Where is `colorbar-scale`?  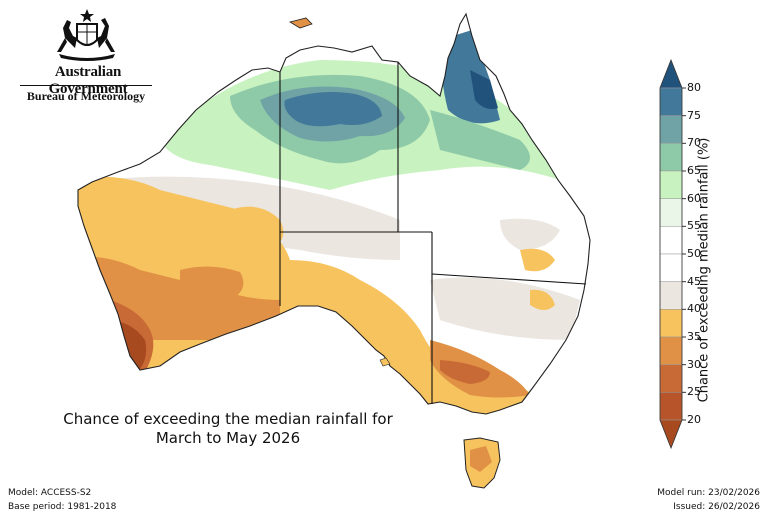
colorbar-scale is located at coordinates (672, 254).